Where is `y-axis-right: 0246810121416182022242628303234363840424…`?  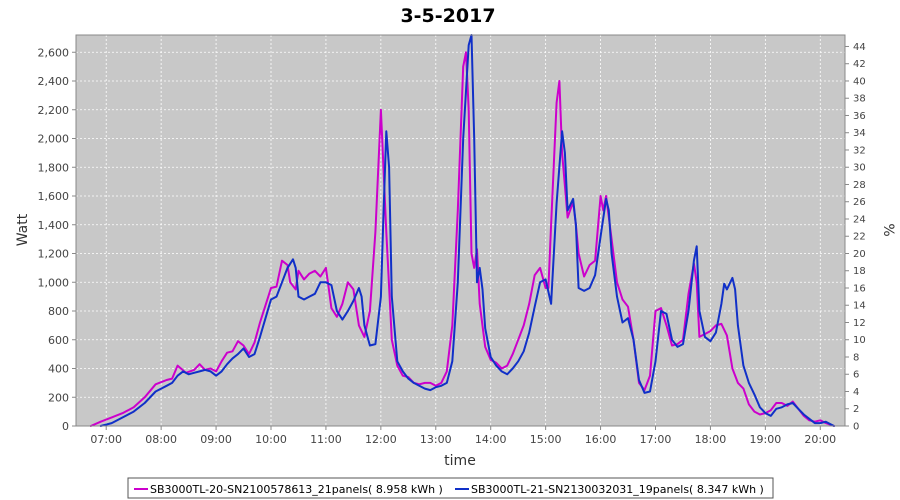
y-axis-right: 0246810121416182022242628303234363840424… is located at coordinates (855, 237).